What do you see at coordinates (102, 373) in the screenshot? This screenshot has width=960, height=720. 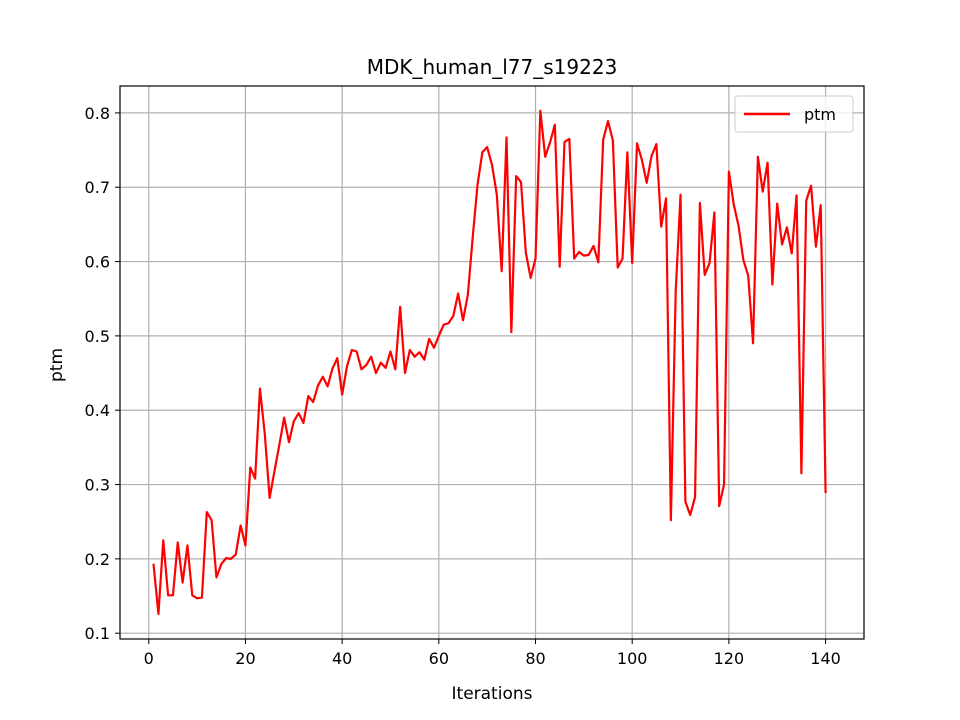 I see `y-axis-ticks: 0.1 0.2 0.3 0.4 0.5 0.6 0.7 0.8` at bounding box center [102, 373].